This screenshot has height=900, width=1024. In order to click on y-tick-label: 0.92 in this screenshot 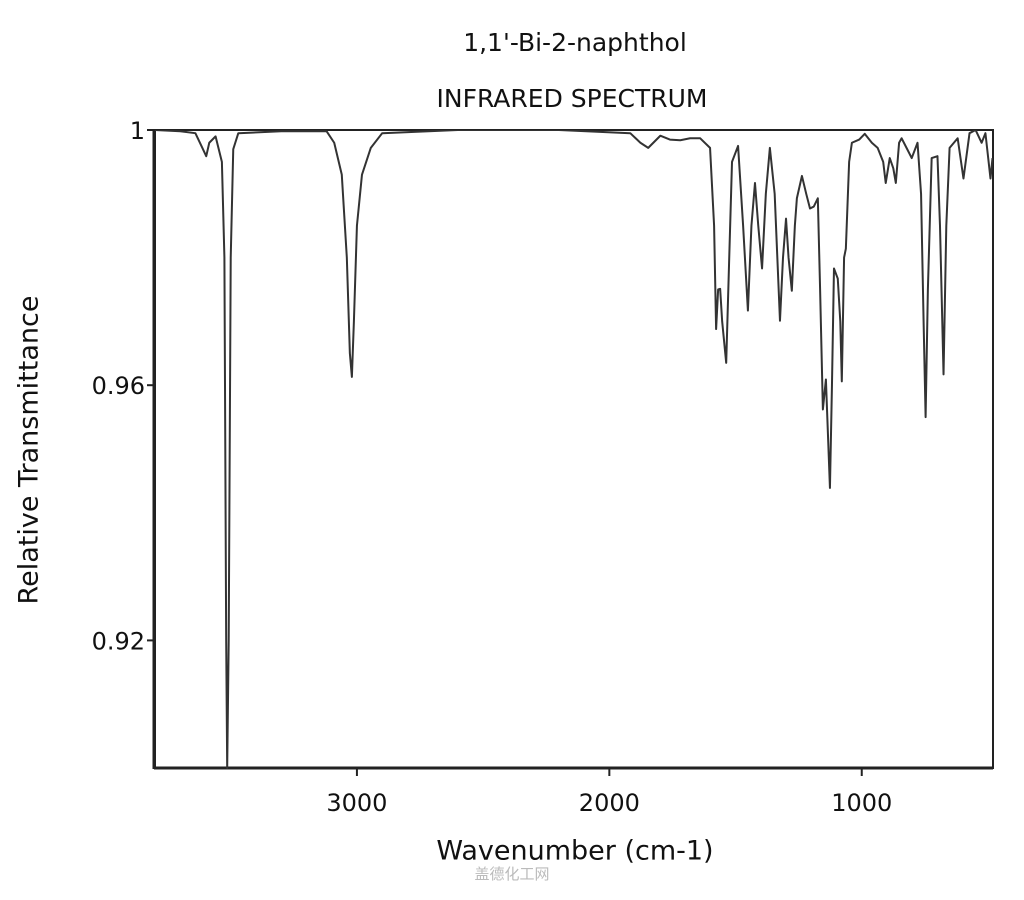, I will do `click(118, 641)`.